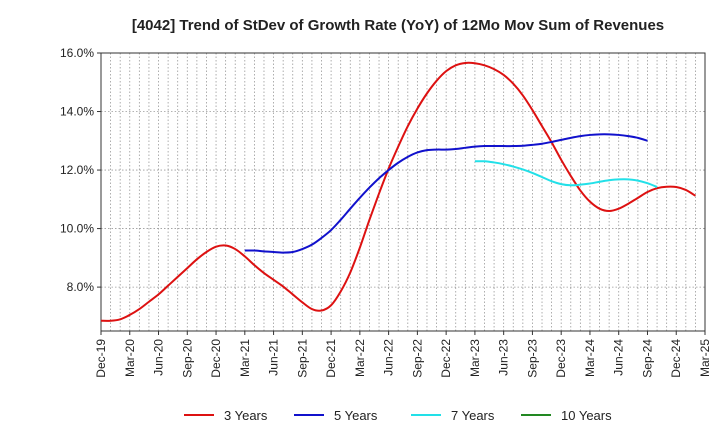 This screenshot has width=720, height=440. What do you see at coordinates (619, 357) in the screenshot?
I see `x-tick-label: Jun-24` at bounding box center [619, 357].